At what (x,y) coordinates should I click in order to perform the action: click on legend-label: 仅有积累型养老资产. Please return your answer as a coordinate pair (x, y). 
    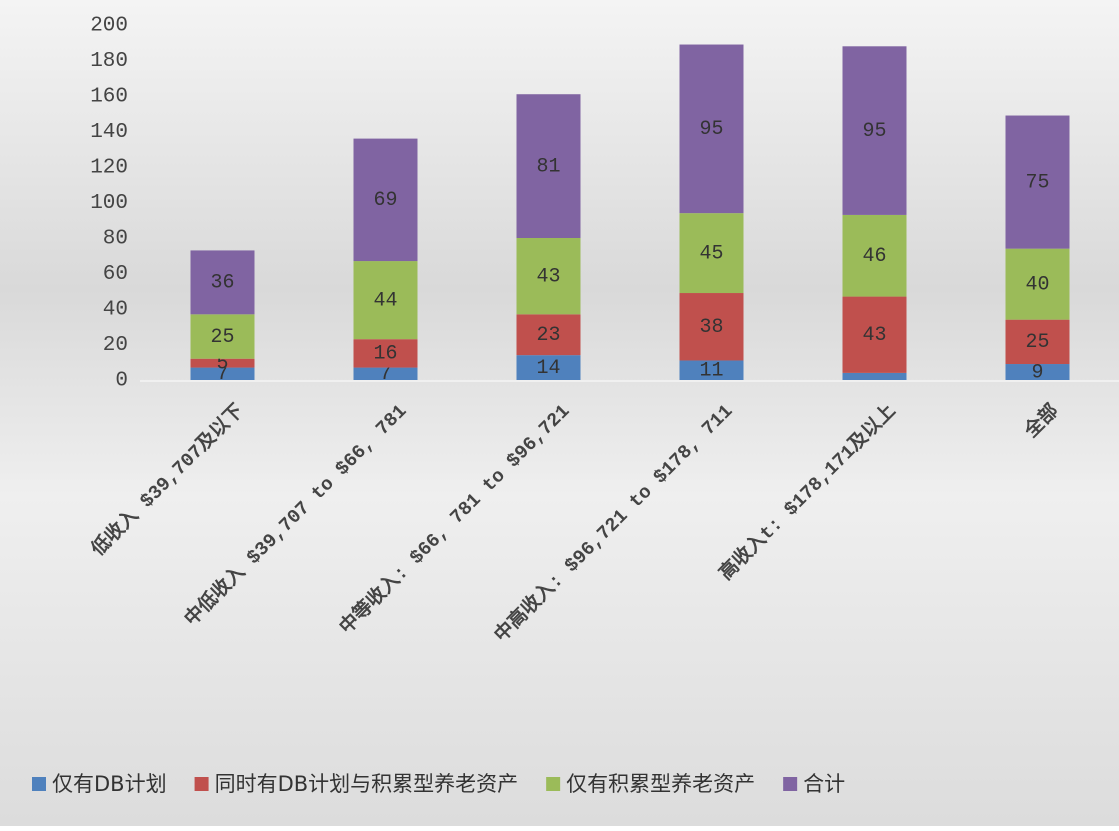
    Looking at the image, I should click on (660, 784).